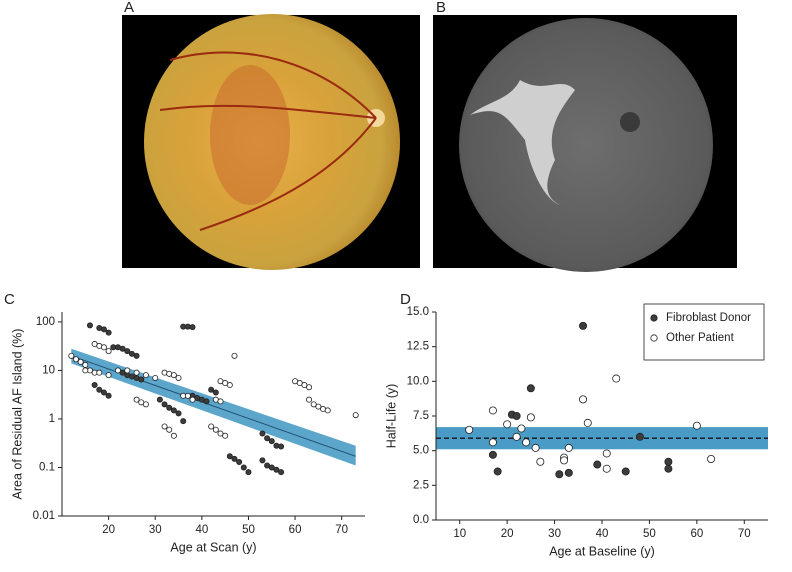 The height and width of the screenshot is (572, 792). What do you see at coordinates (405, 299) in the screenshot?
I see `panel-label: D` at bounding box center [405, 299].